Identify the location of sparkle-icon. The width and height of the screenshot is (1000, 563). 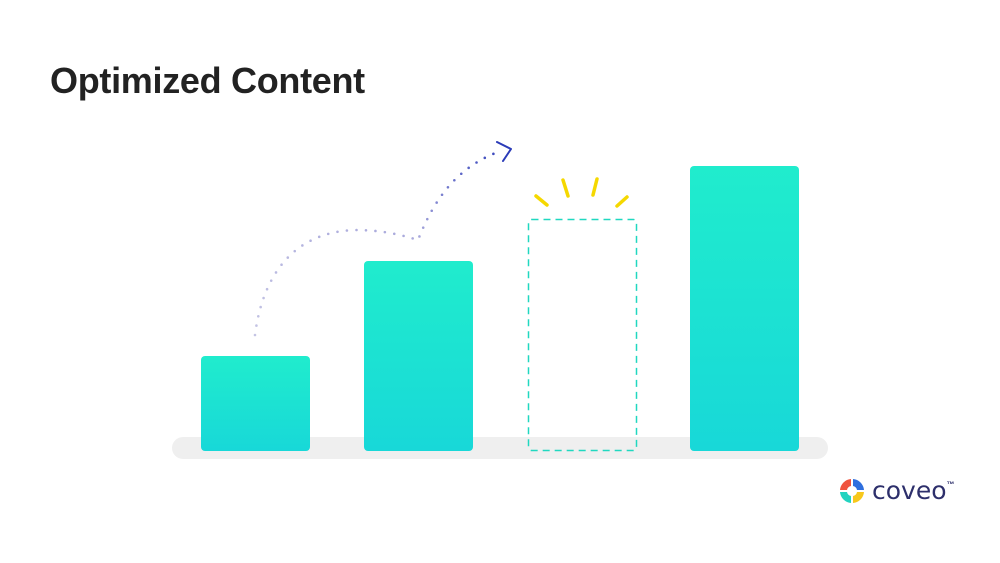
(581, 192).